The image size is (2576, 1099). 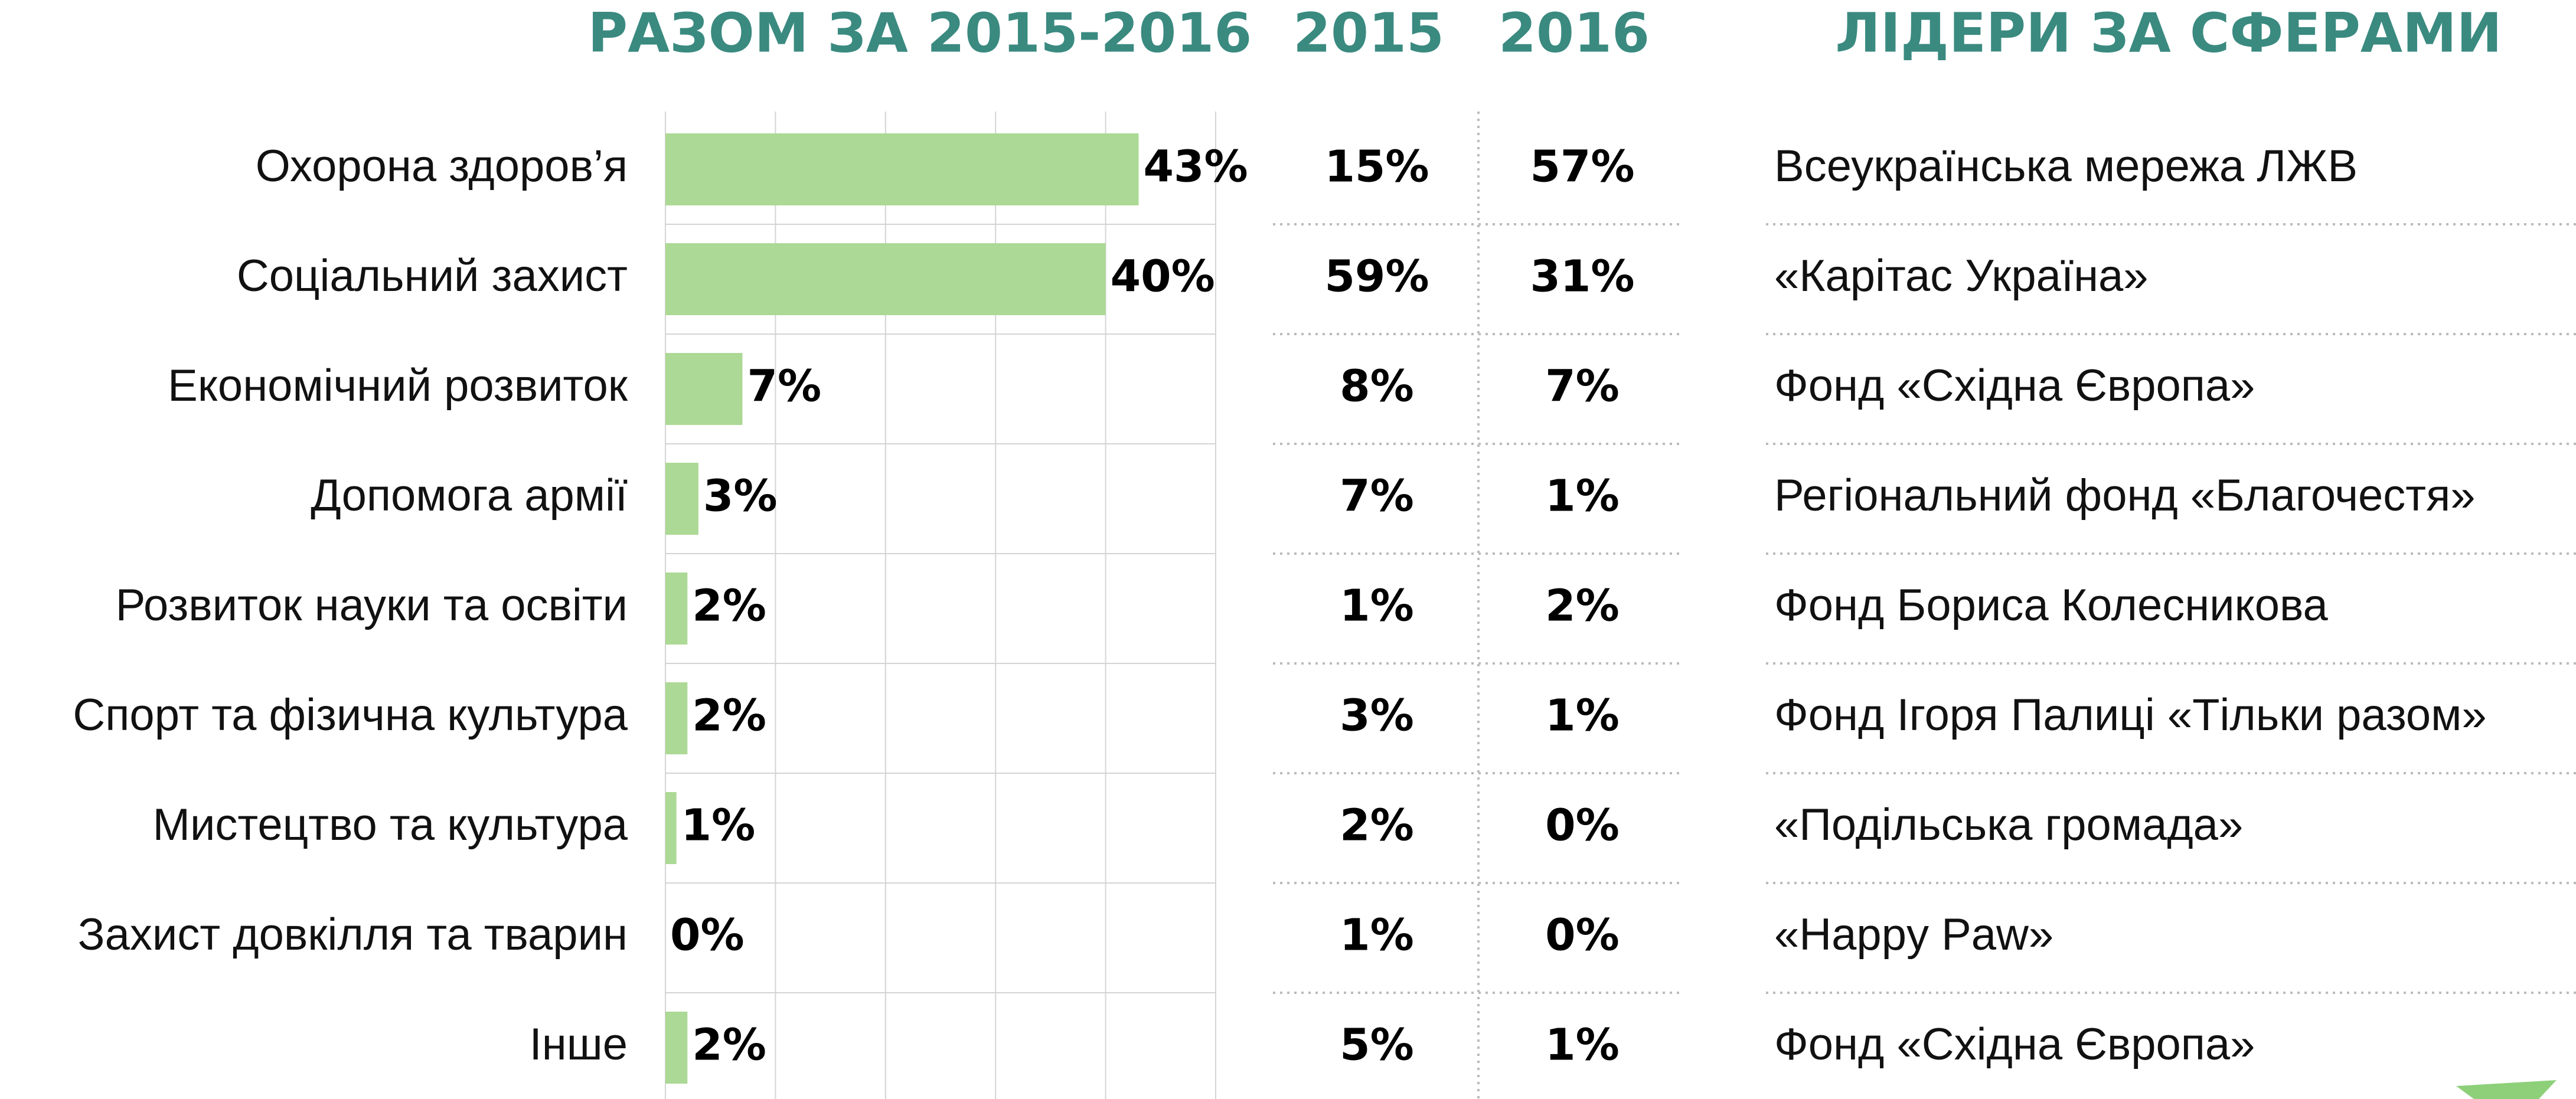 What do you see at coordinates (469, 495) in the screenshot?
I see `category-label: Допомога армії` at bounding box center [469, 495].